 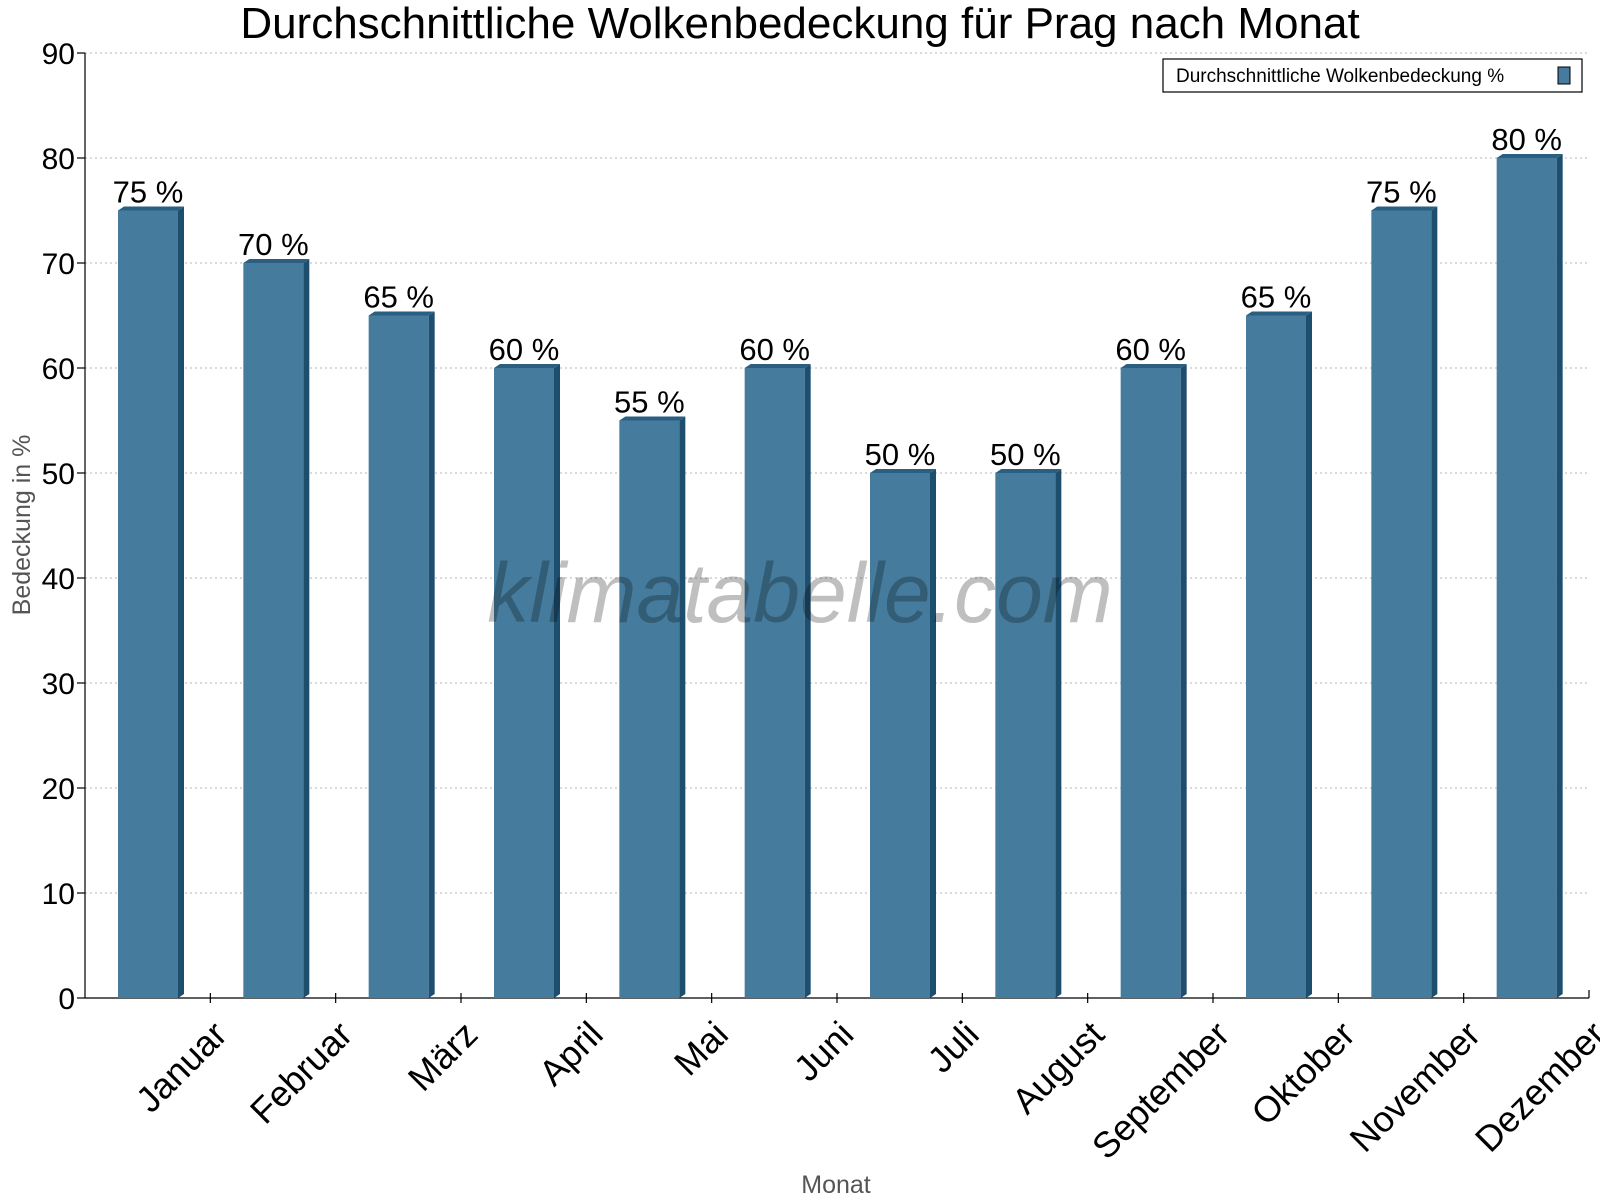 I want to click on y-tick-label: 20, so click(x=58, y=789).